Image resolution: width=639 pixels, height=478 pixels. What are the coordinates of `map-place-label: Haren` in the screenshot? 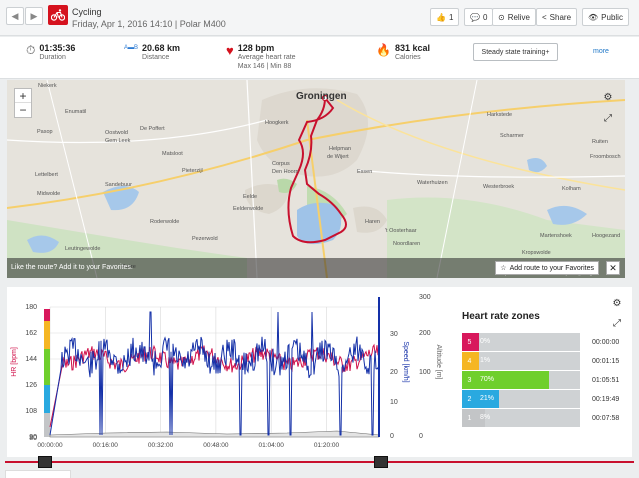 It's located at (372, 222).